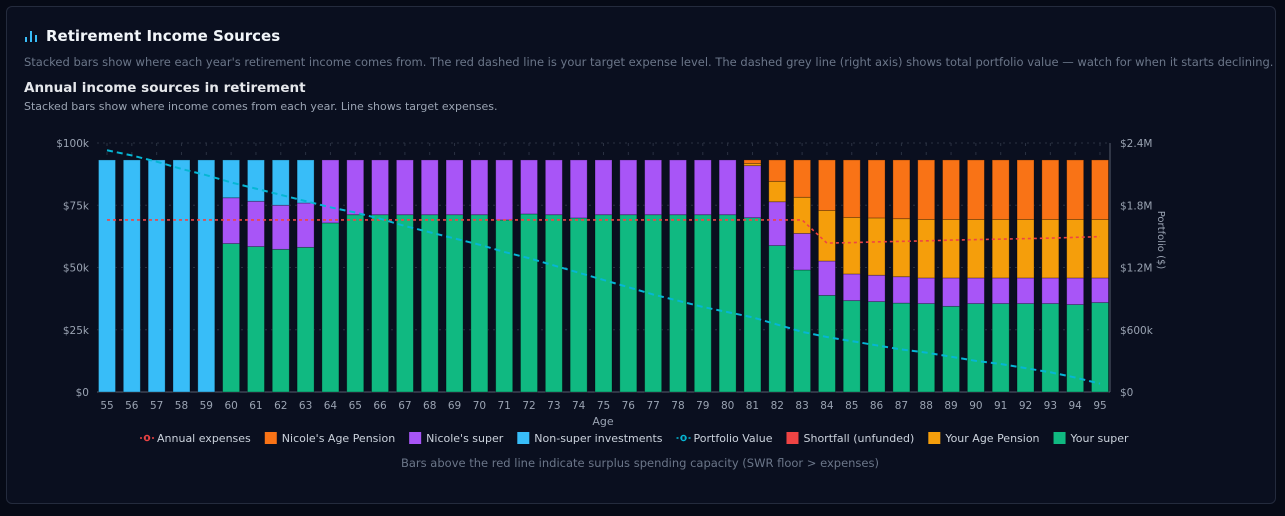  Describe the element at coordinates (204, 438) in the screenshot. I see `legend-item: Annual expenses` at that location.